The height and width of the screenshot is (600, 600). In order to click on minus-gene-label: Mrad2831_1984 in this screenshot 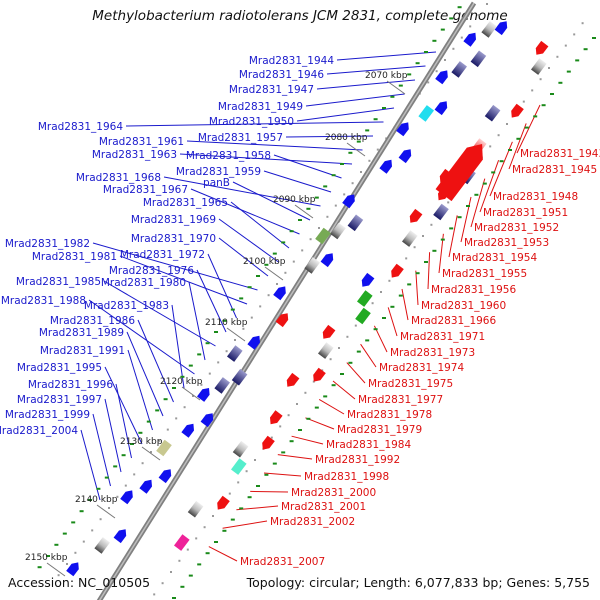, I will do `click(368, 445)`.